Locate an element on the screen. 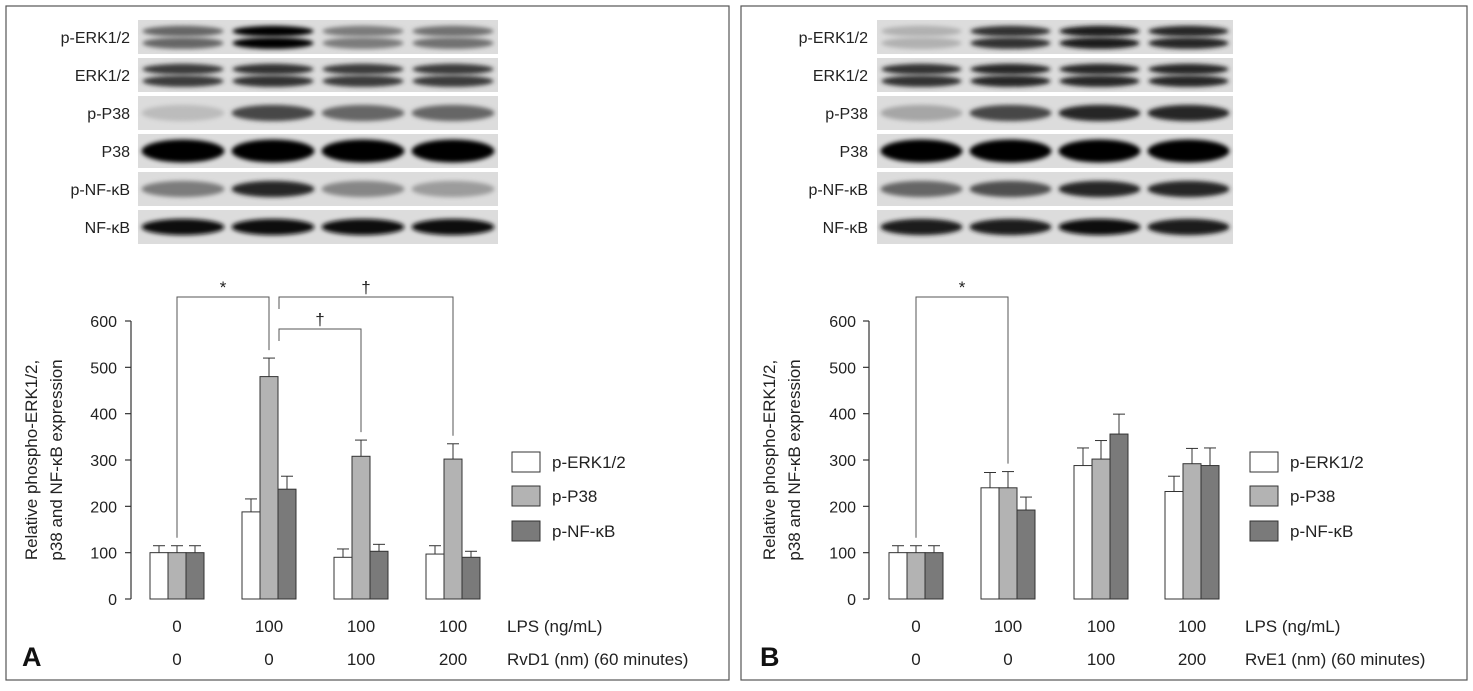 The height and width of the screenshot is (691, 1473). blot-label: P38 is located at coordinates (116, 152).